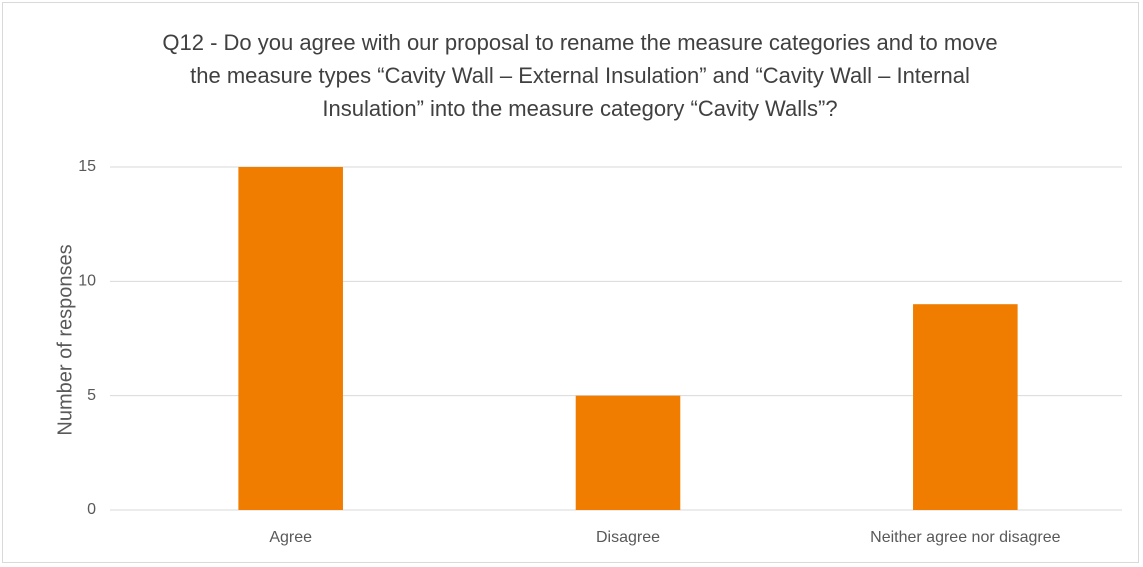  Describe the element at coordinates (65, 339) in the screenshot. I see `y-axis-title: Number of responses` at that location.